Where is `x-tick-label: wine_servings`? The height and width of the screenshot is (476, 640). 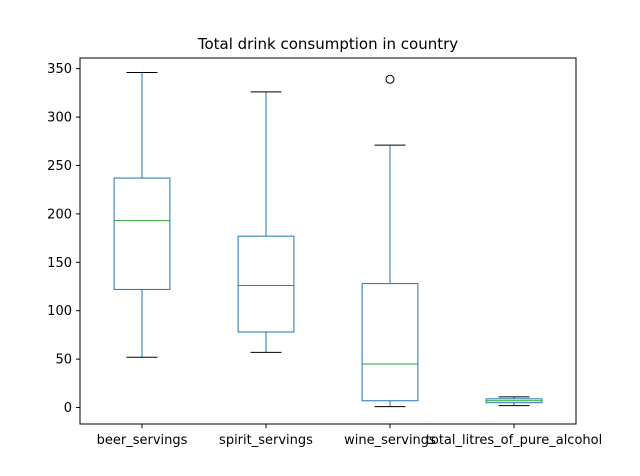 x-tick-label: wine_servings is located at coordinates (390, 440).